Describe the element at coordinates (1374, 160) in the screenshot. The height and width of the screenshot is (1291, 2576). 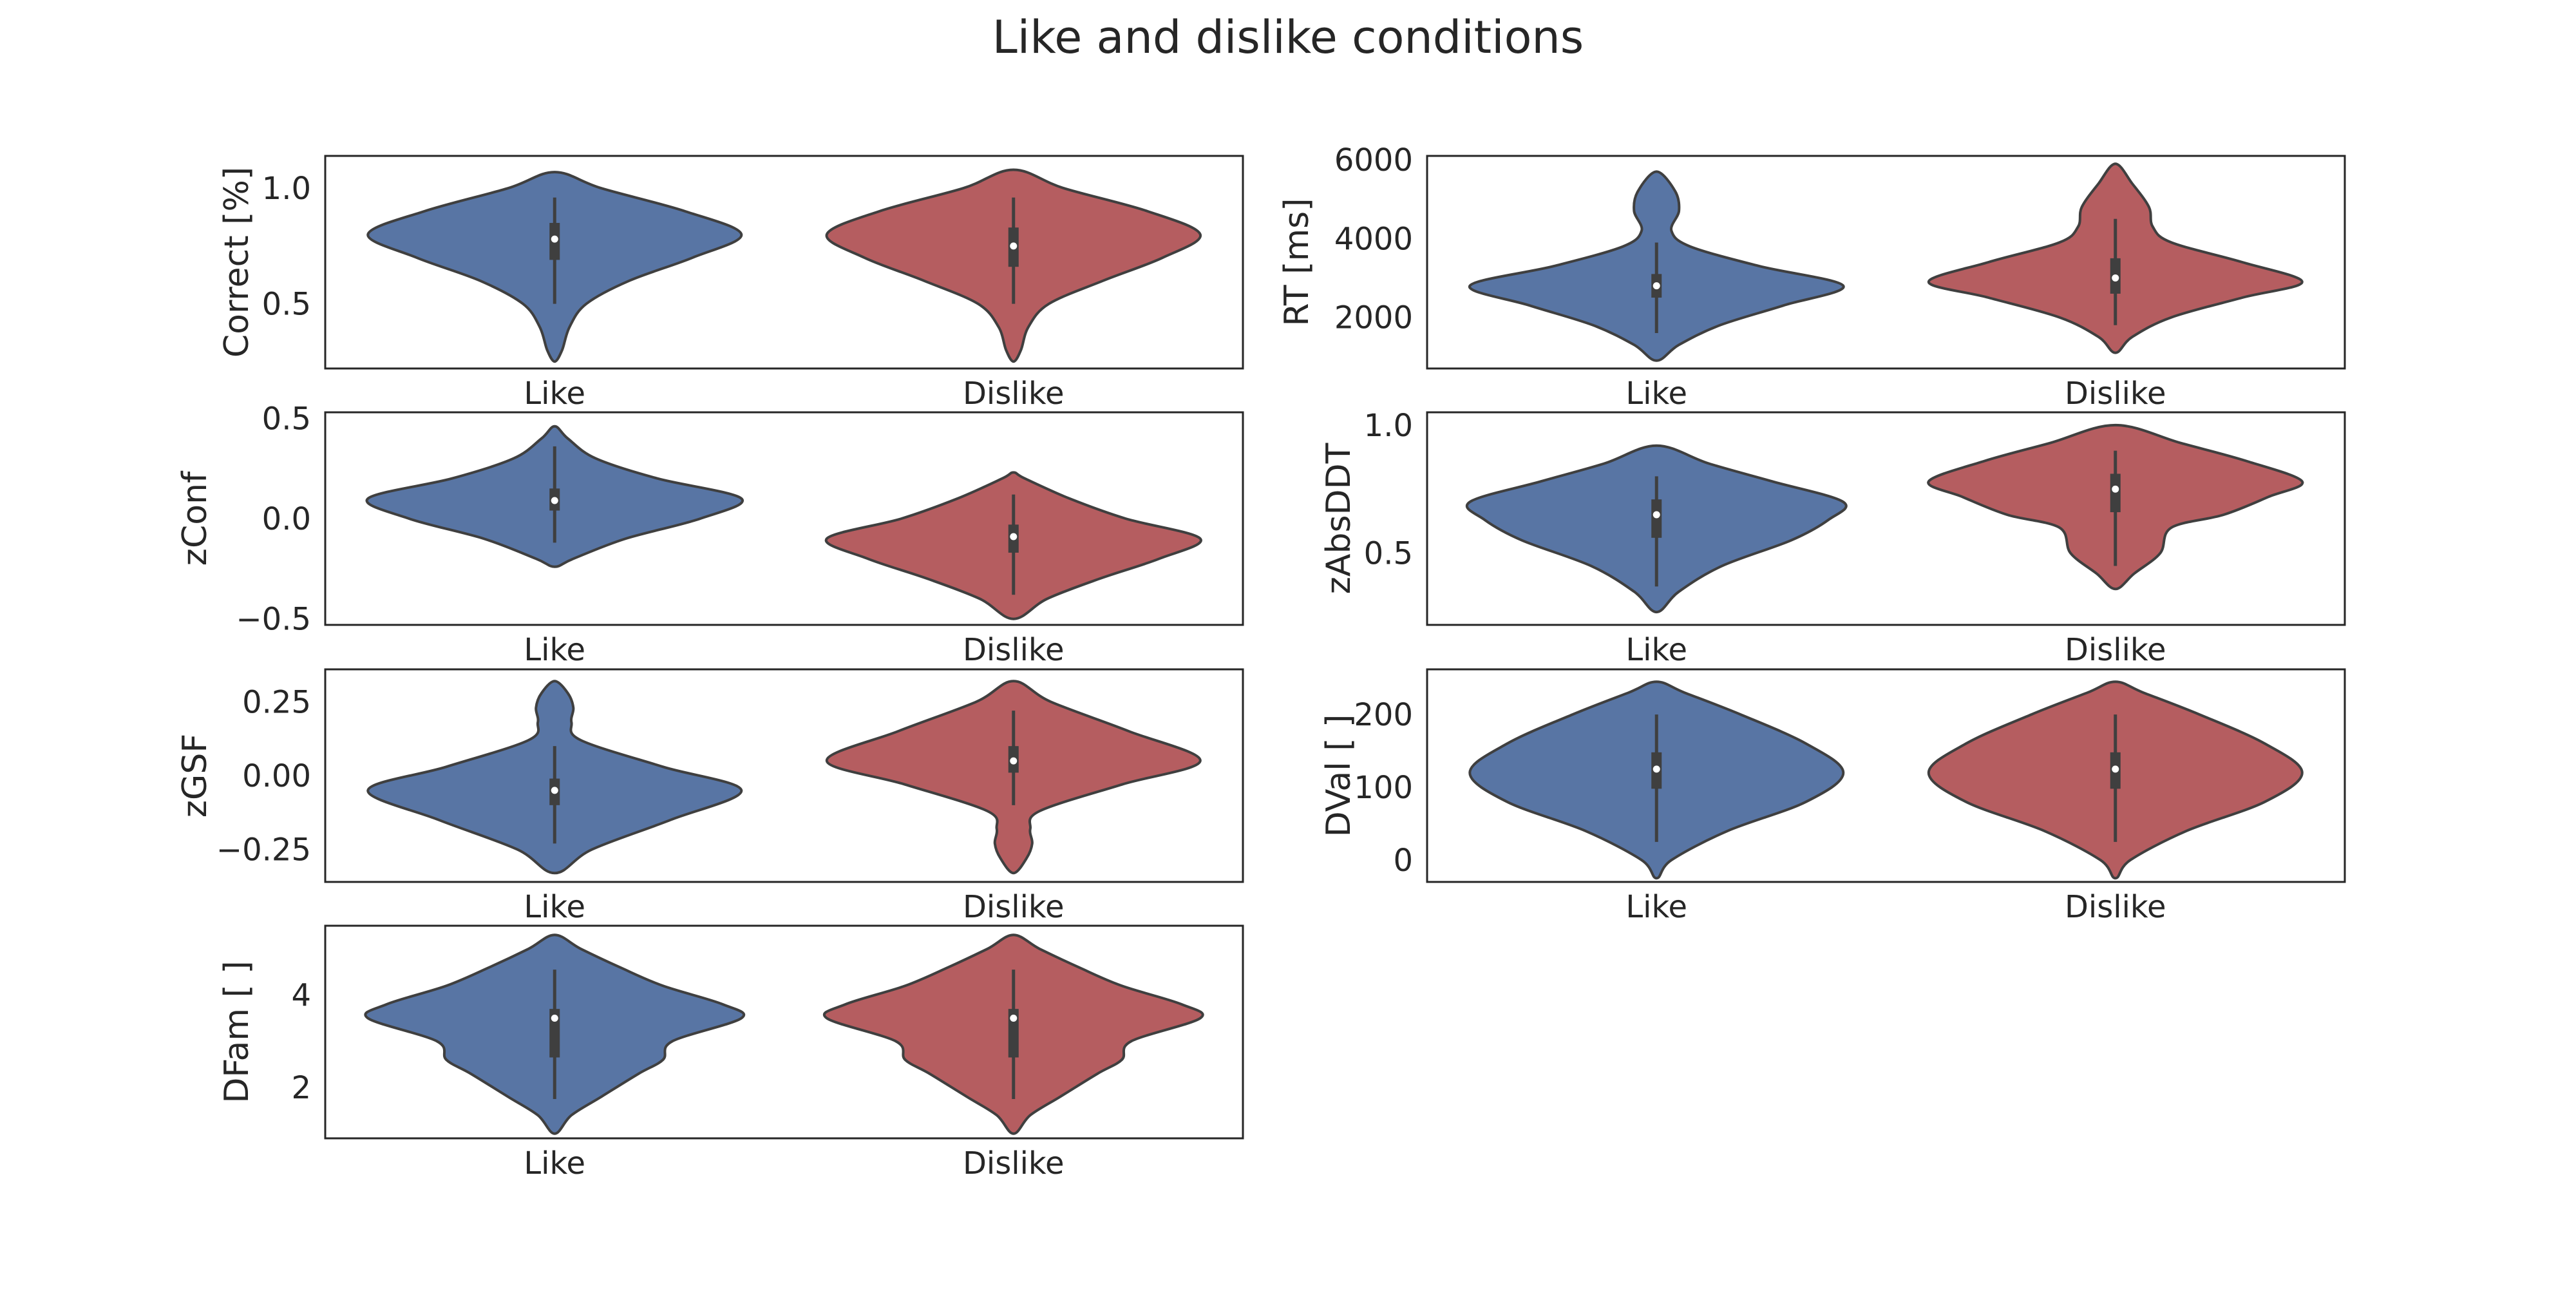
I see `ytick-rt-ms-2: 6000` at that location.